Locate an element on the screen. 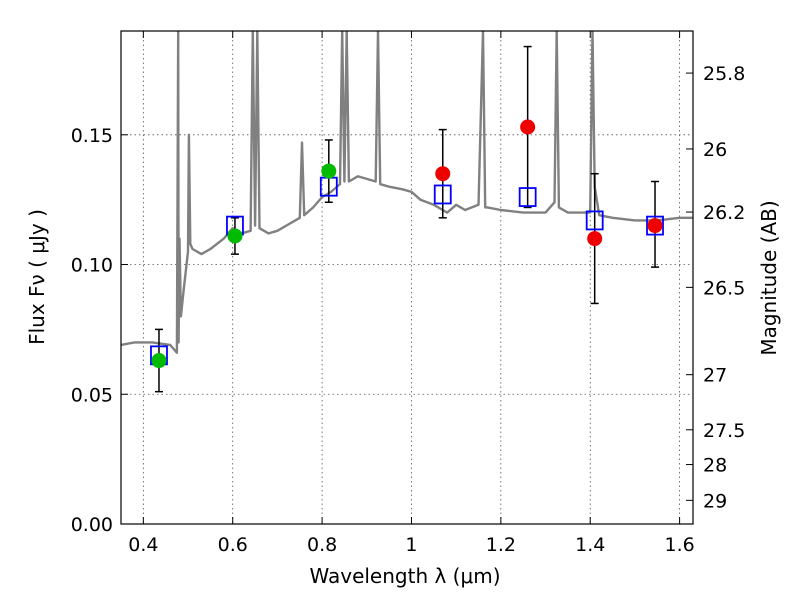 The width and height of the screenshot is (800, 600). x-tick-label: 0.6 is located at coordinates (233, 545).